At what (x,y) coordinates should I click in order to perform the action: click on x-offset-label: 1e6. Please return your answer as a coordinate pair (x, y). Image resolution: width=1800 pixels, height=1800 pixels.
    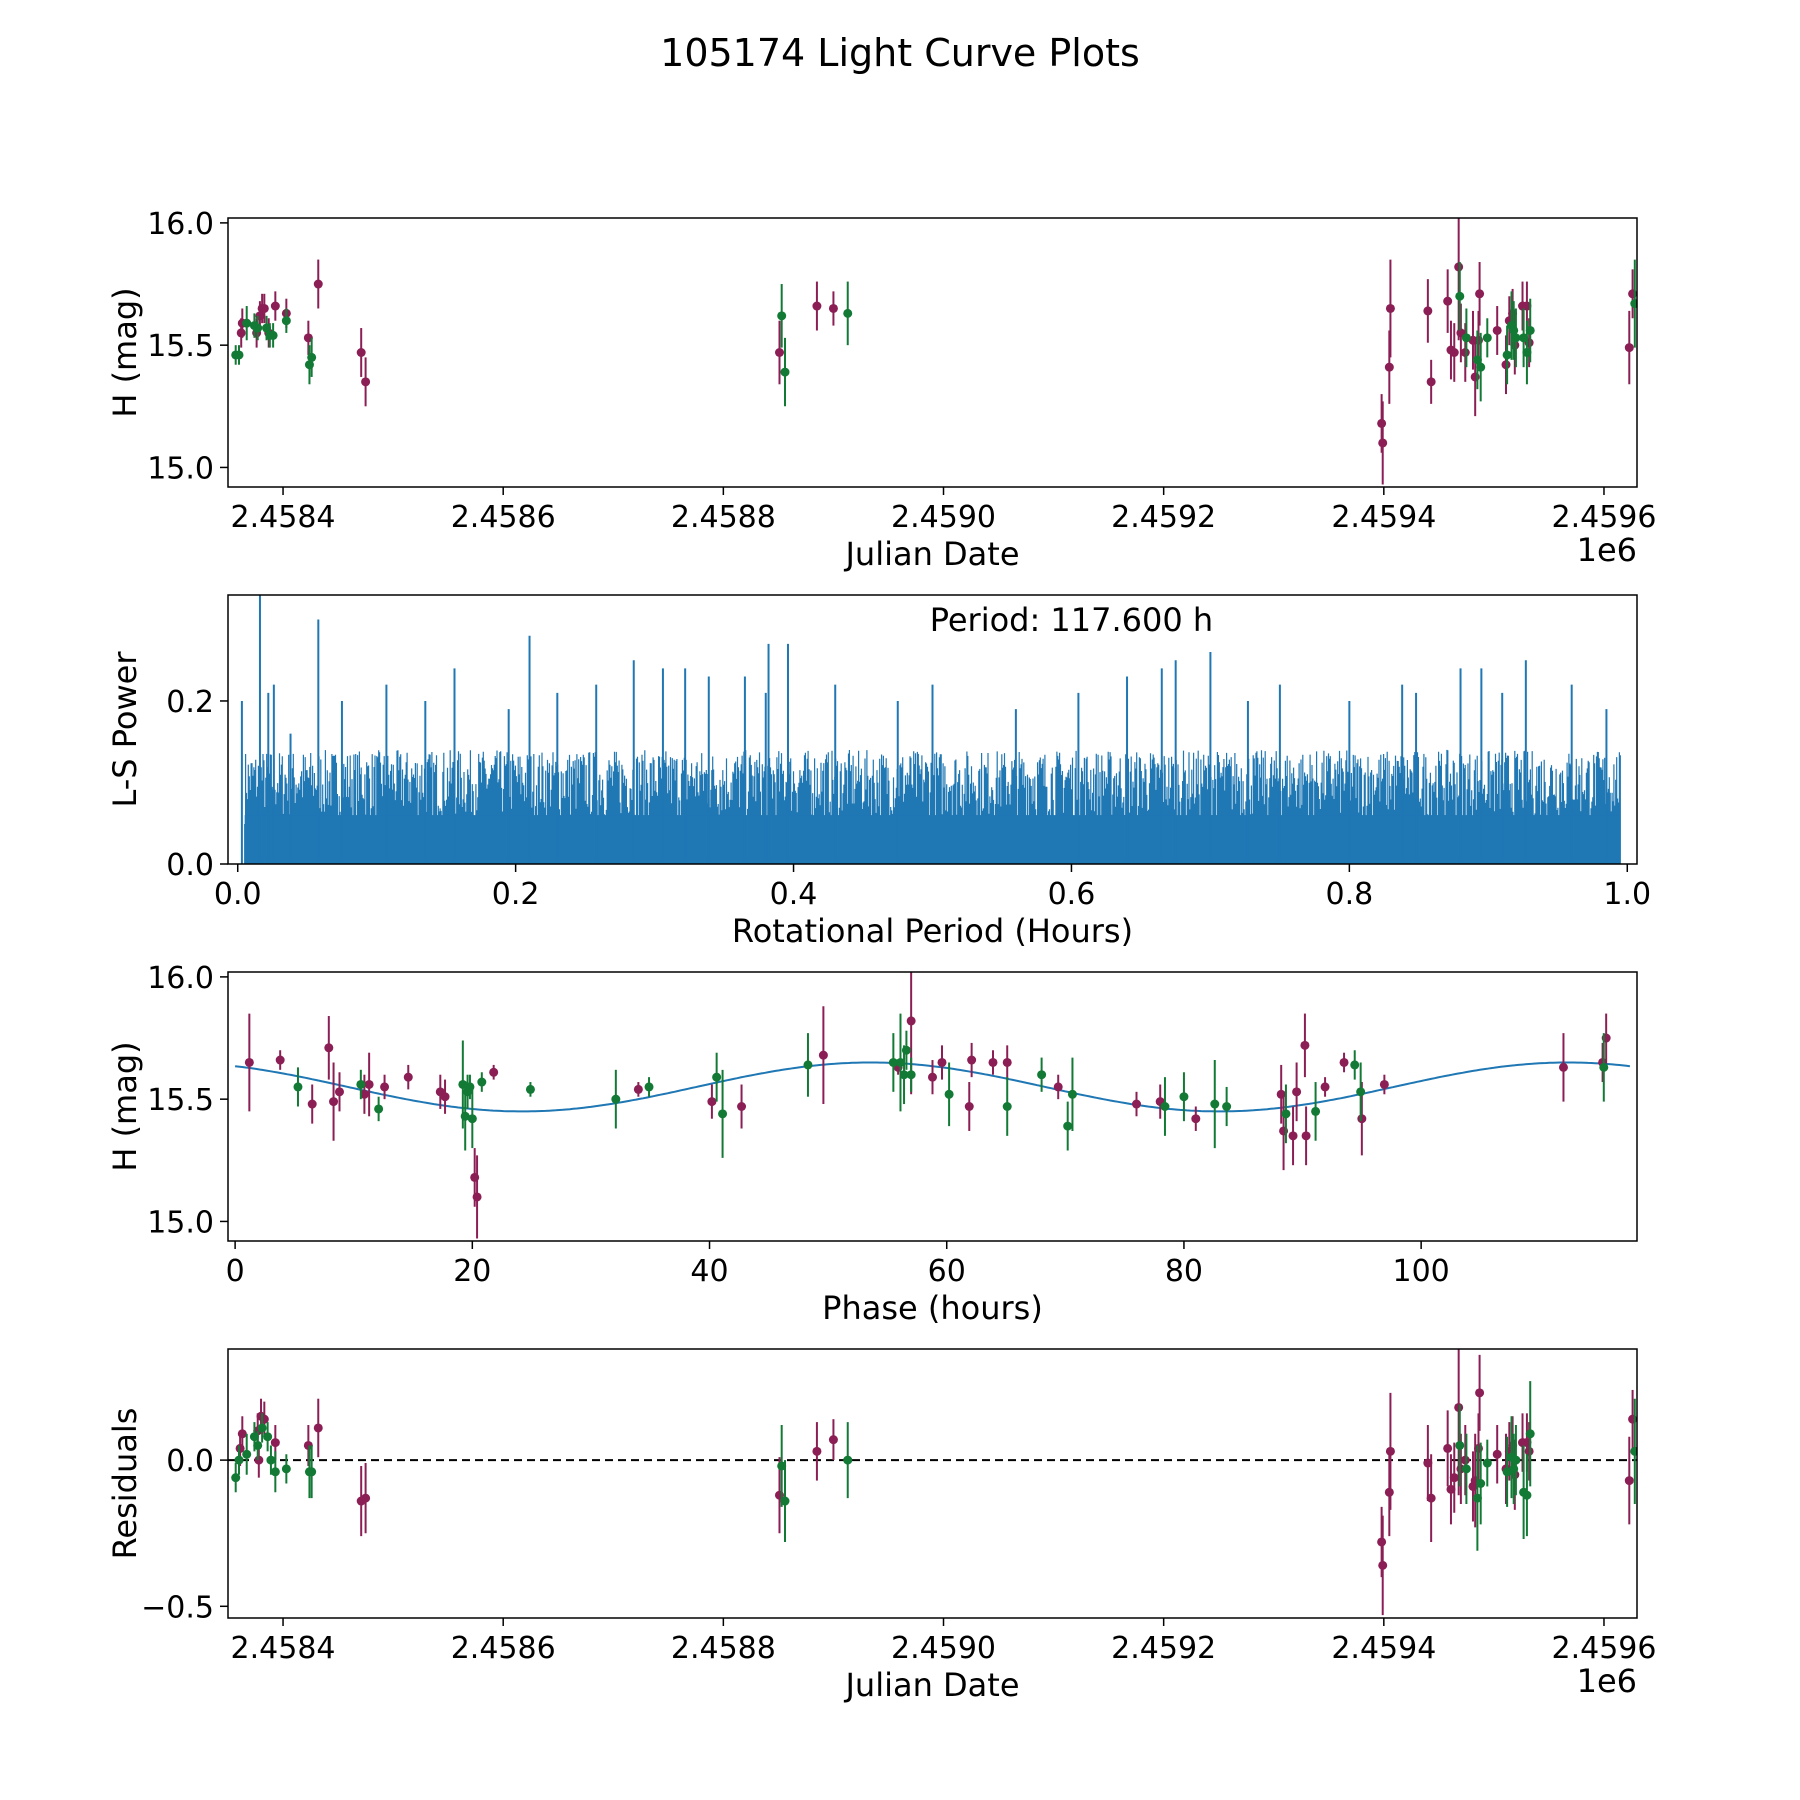
    Looking at the image, I should click on (1607, 550).